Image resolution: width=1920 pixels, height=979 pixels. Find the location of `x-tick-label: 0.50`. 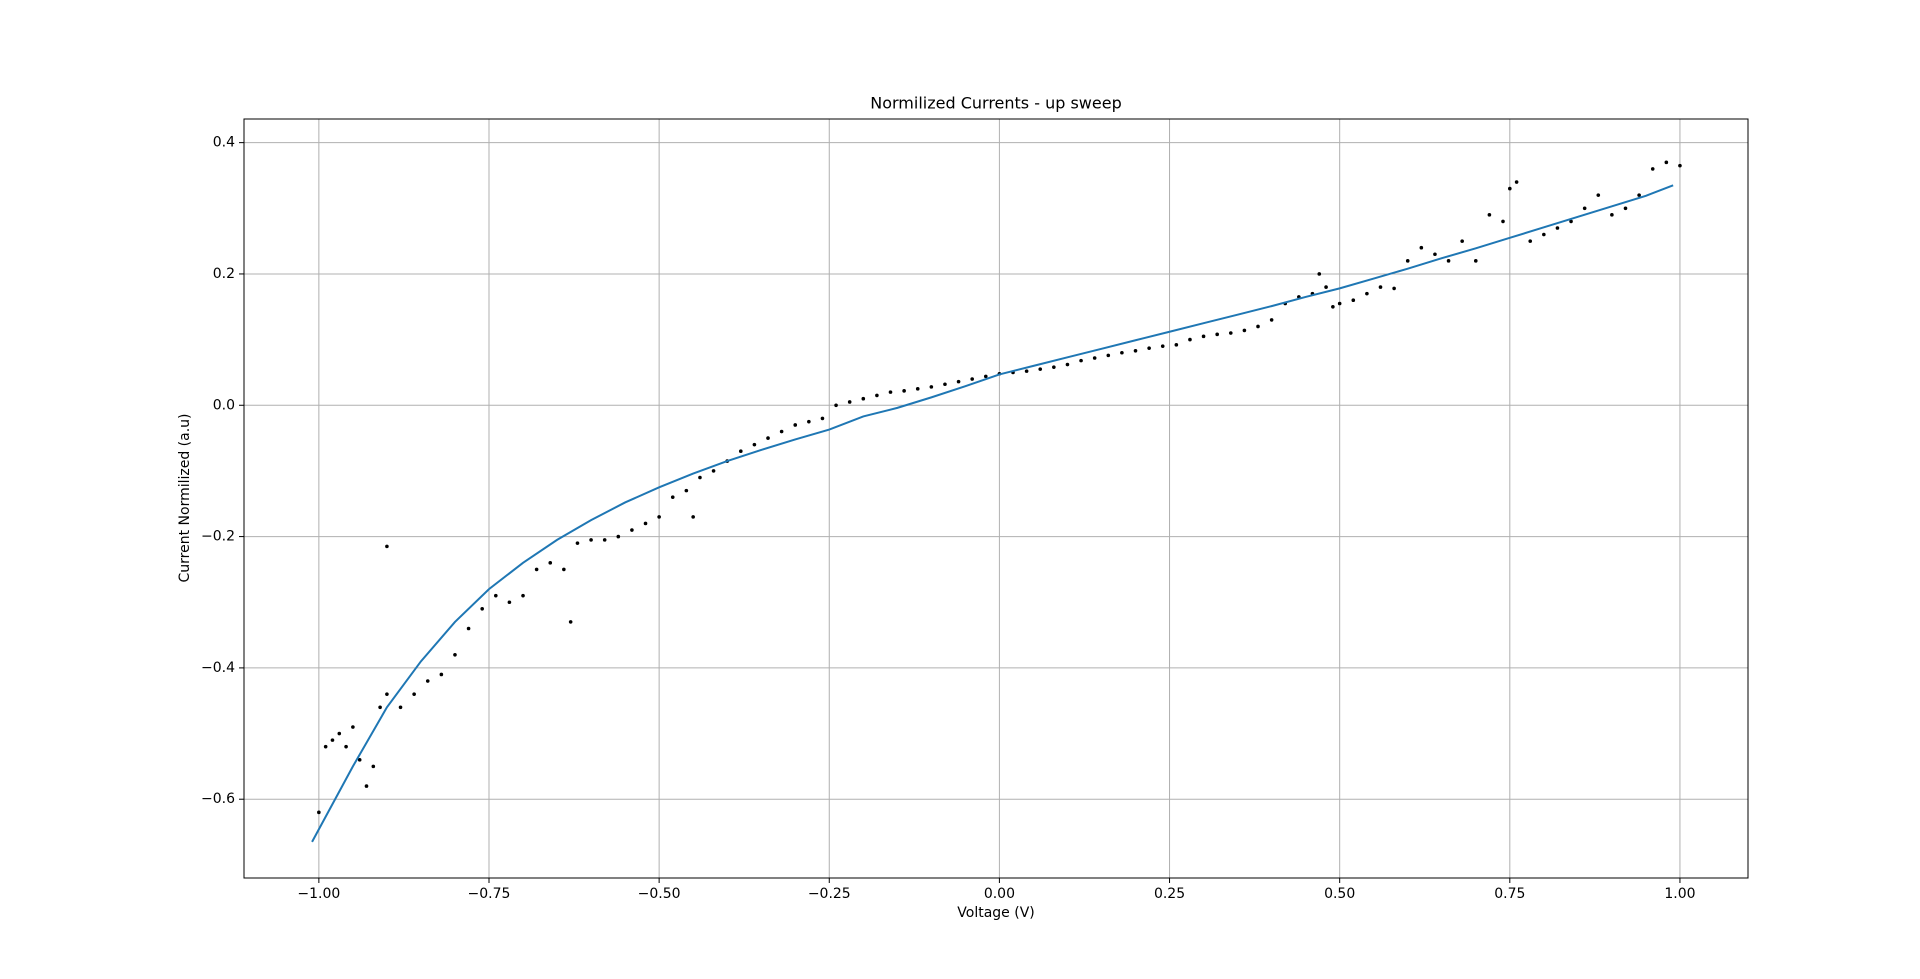

x-tick-label: 0.50 is located at coordinates (1339, 894).